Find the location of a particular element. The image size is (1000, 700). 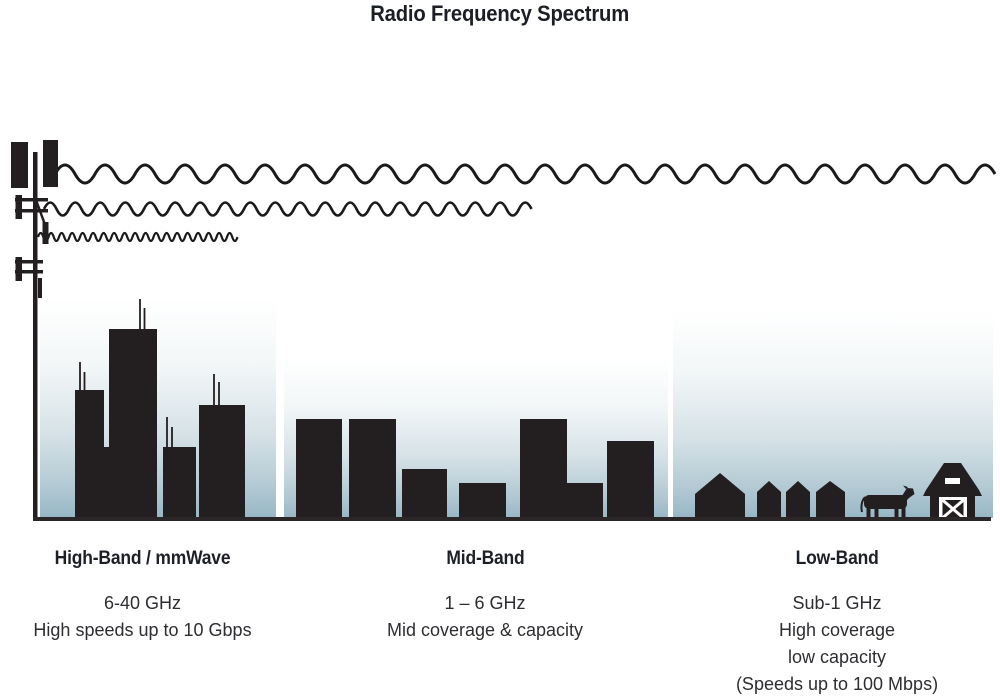

low-band-farm-icon is located at coordinates (838, 491).